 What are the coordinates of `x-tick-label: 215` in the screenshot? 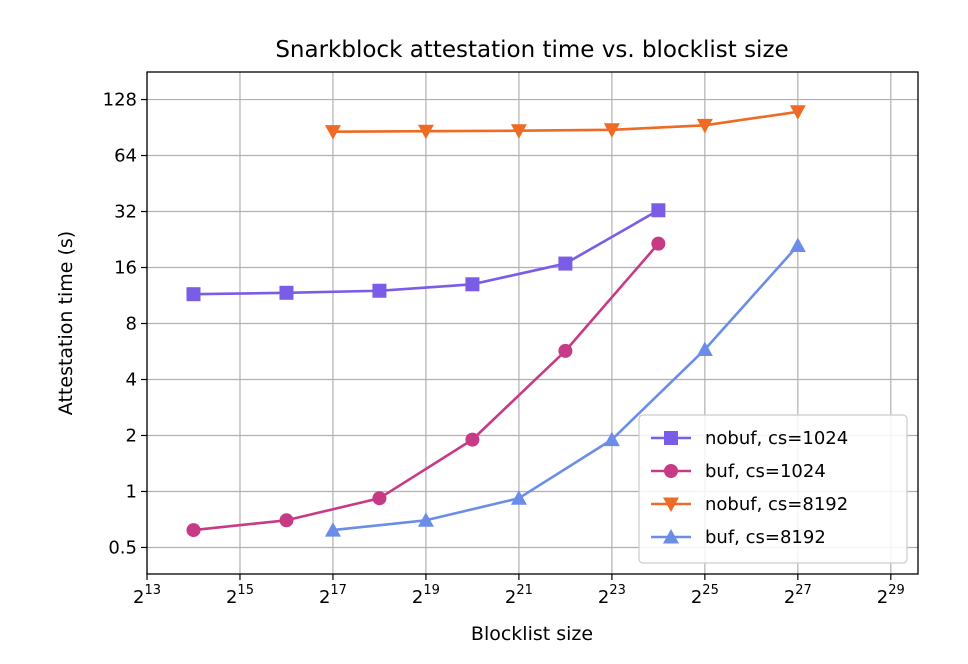 It's located at (240, 595).